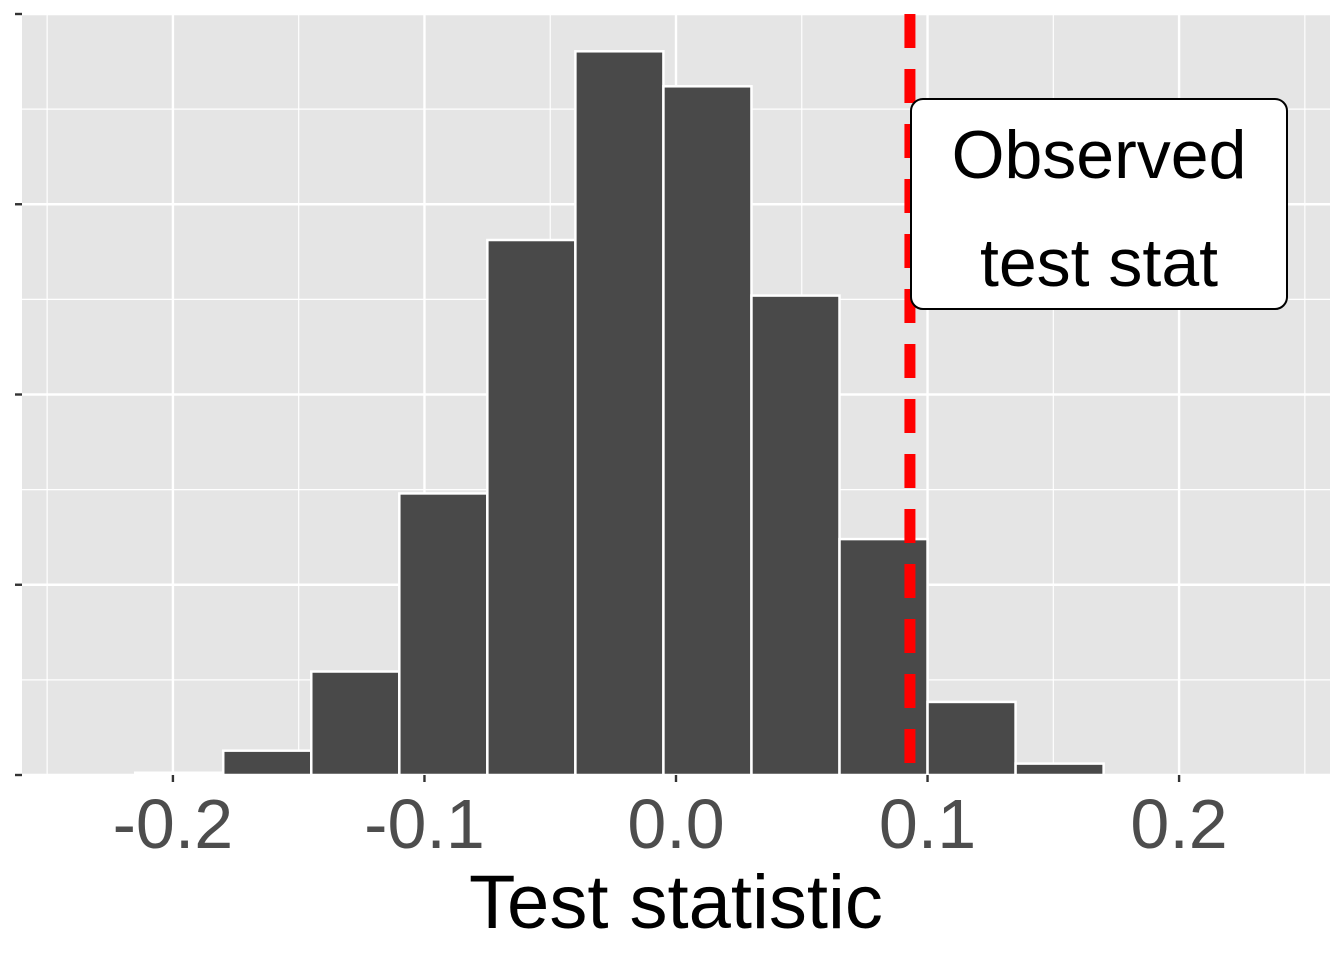 Image resolution: width=1344 pixels, height=960 pixels. Describe the element at coordinates (173, 824) in the screenshot. I see `x-tick-label: -0.2` at that location.